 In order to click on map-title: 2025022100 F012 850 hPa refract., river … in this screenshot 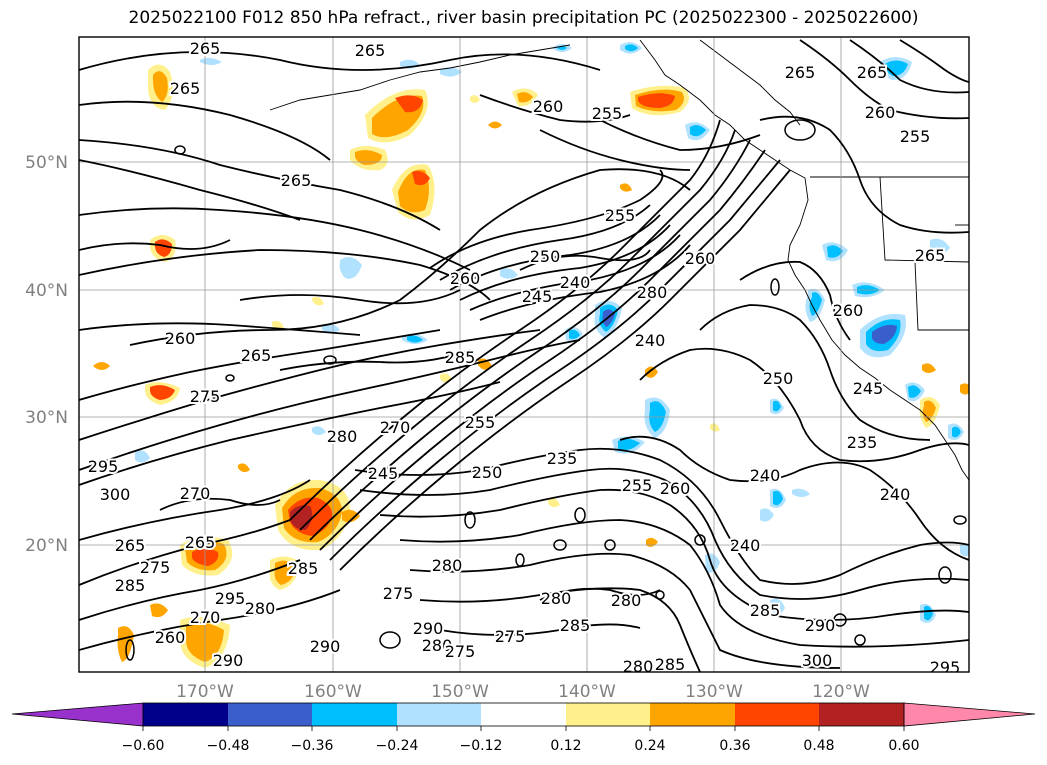, I will do `click(523, 18)`.